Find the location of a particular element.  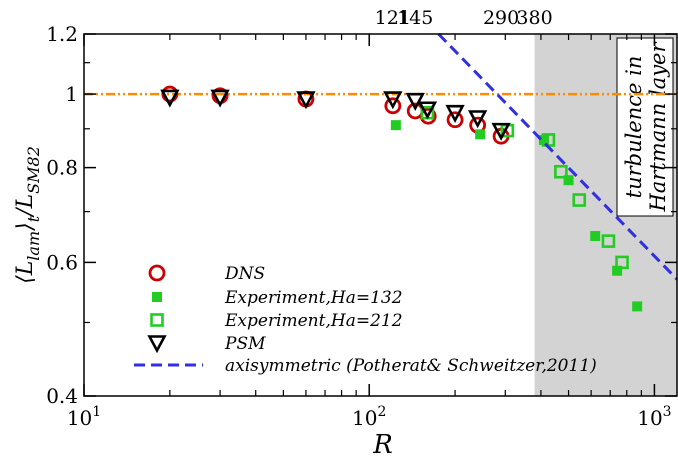

legend-label: axisymmetric (Potherat& Schweitzer,2011) is located at coordinates (411, 366).